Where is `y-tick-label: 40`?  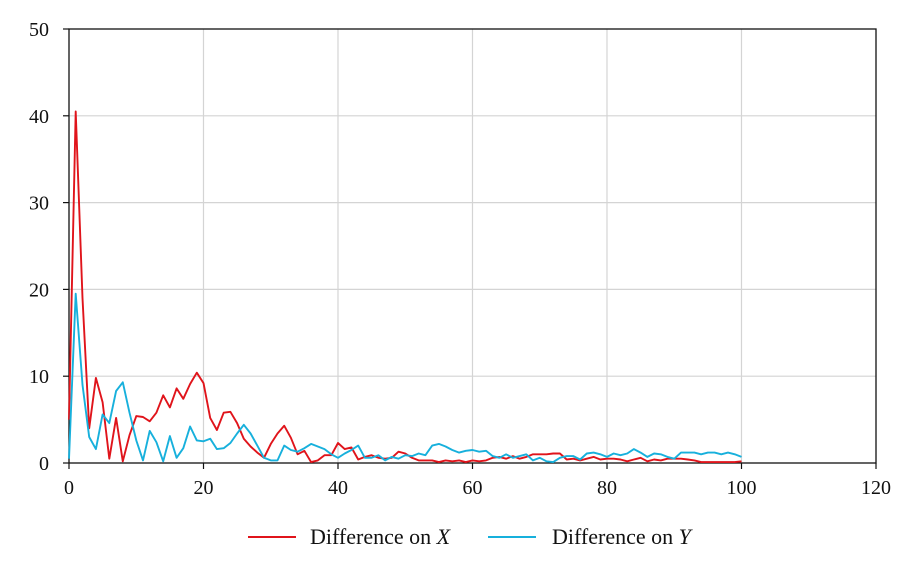 y-tick-label: 40 is located at coordinates (39, 117).